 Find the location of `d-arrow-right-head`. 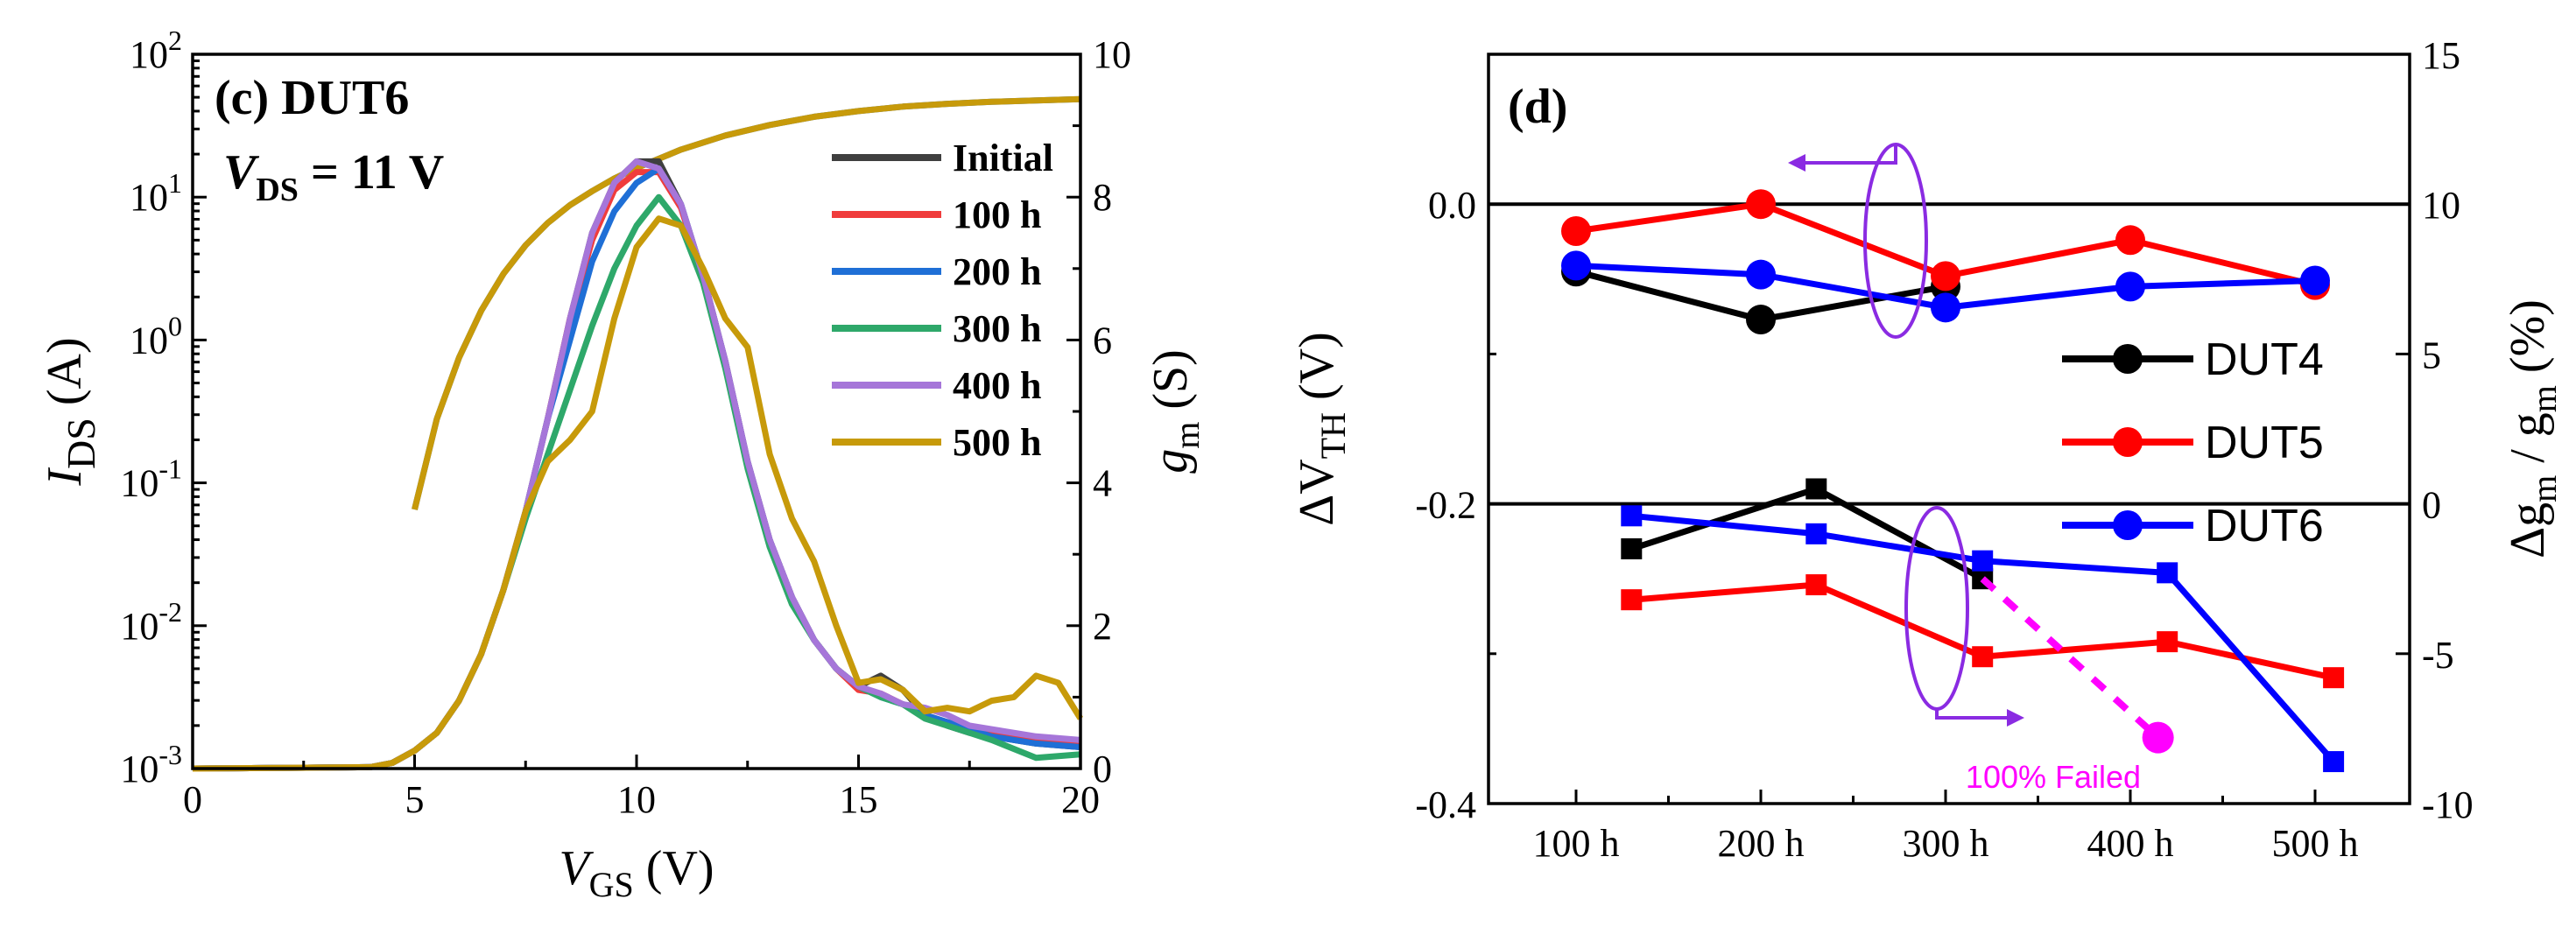

d-arrow-right-head is located at coordinates (2015, 718).